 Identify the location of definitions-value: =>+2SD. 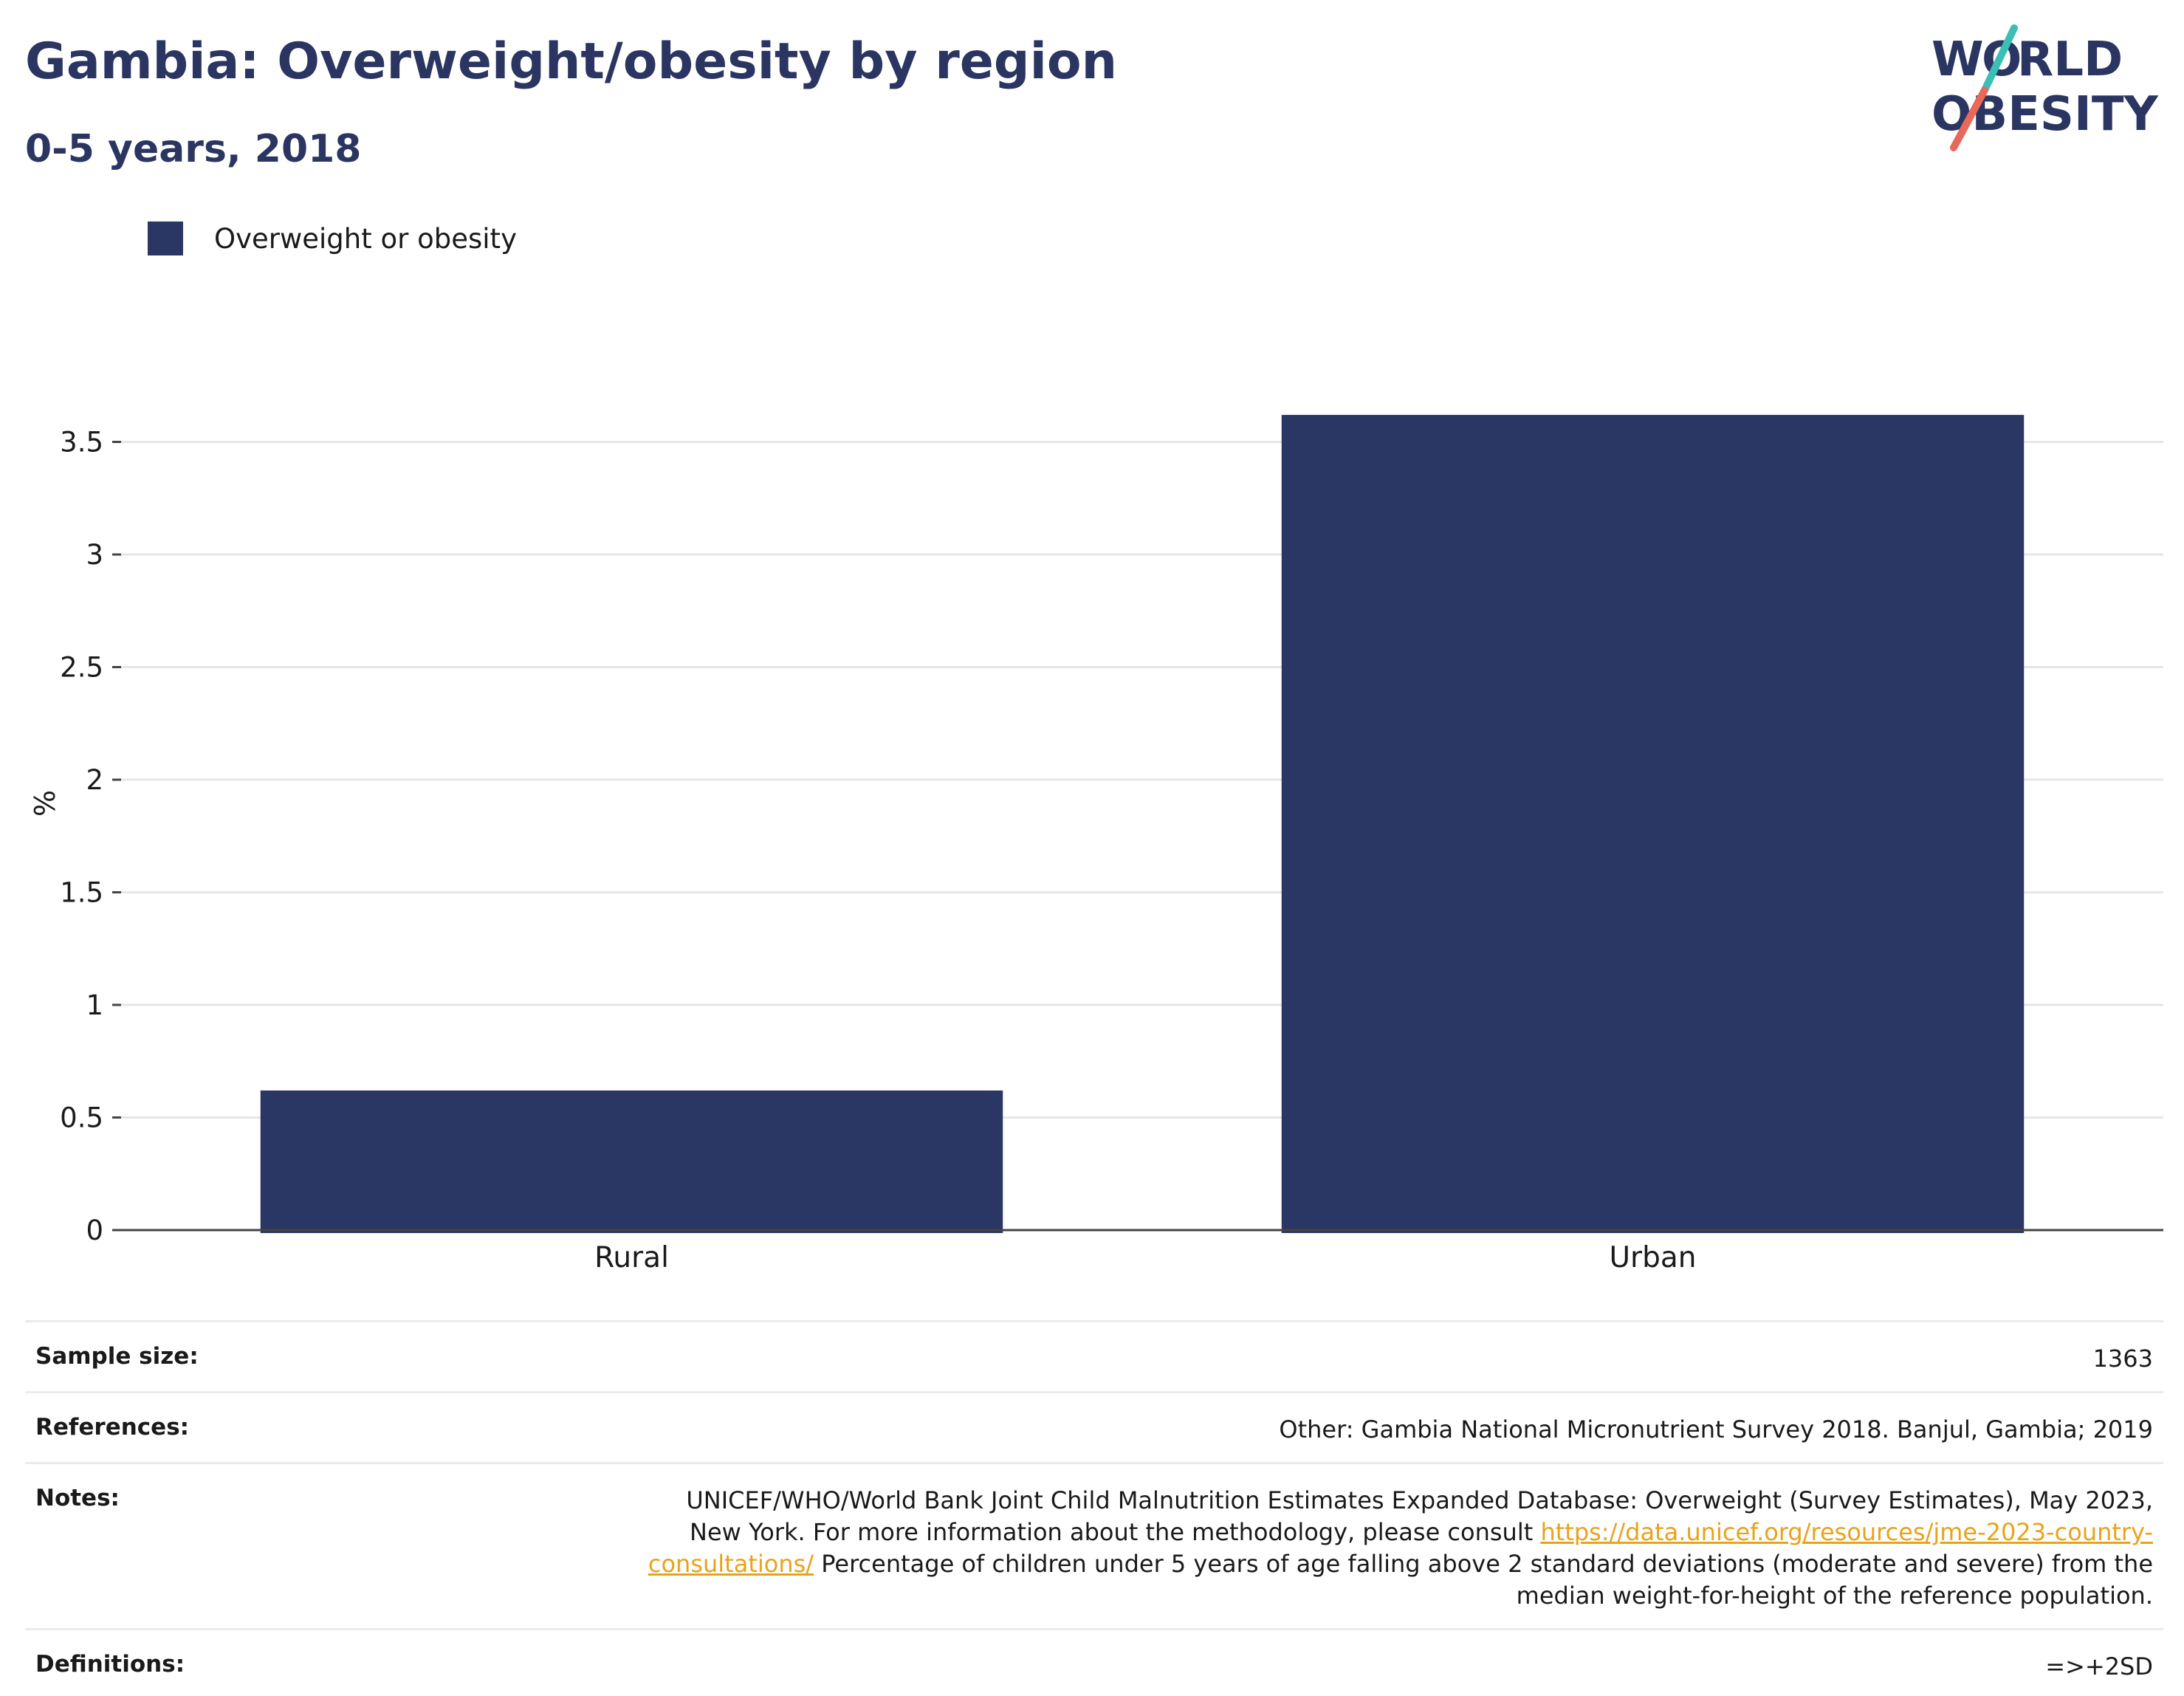
(2099, 1666).